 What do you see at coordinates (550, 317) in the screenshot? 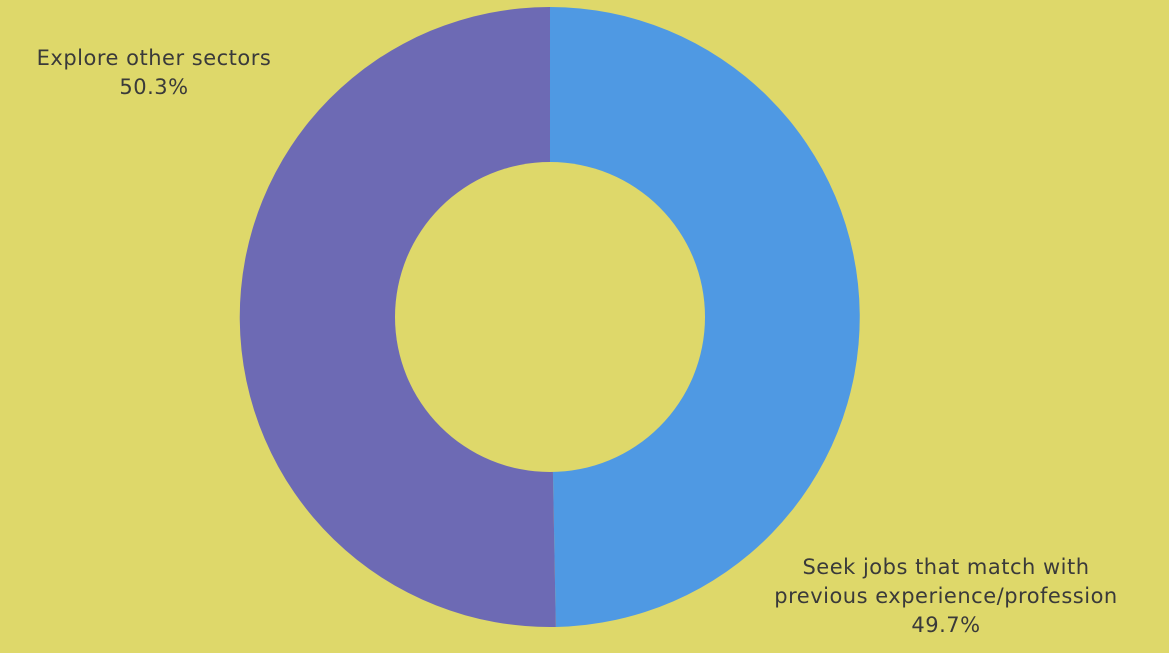
I see `donut-hole` at bounding box center [550, 317].